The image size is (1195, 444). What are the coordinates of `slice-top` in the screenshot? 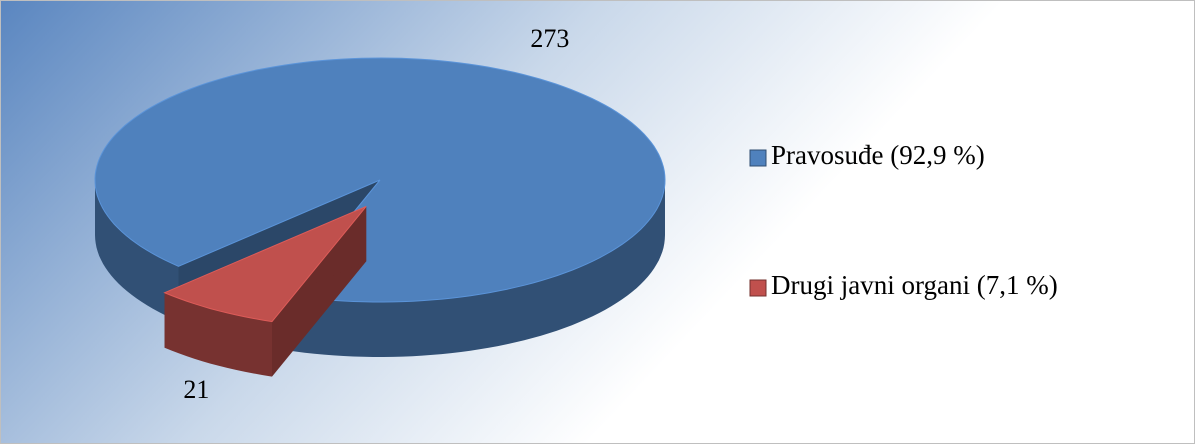 It's located at (265, 264).